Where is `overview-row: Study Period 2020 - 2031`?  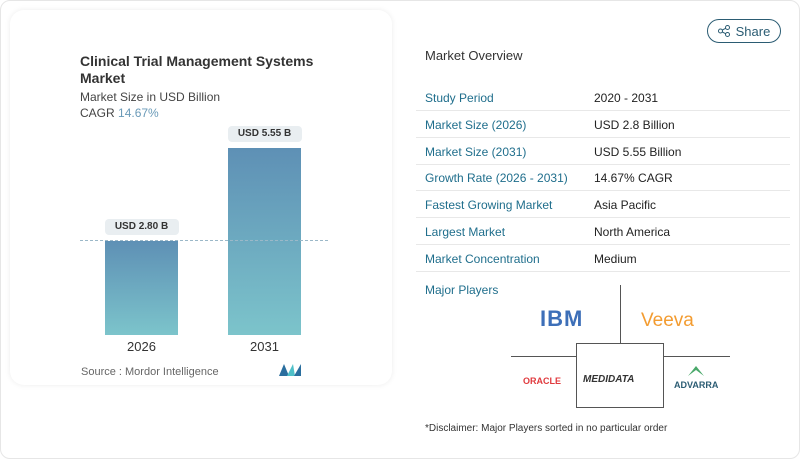 overview-row: Study Period 2020 - 2031 is located at coordinates (603, 97).